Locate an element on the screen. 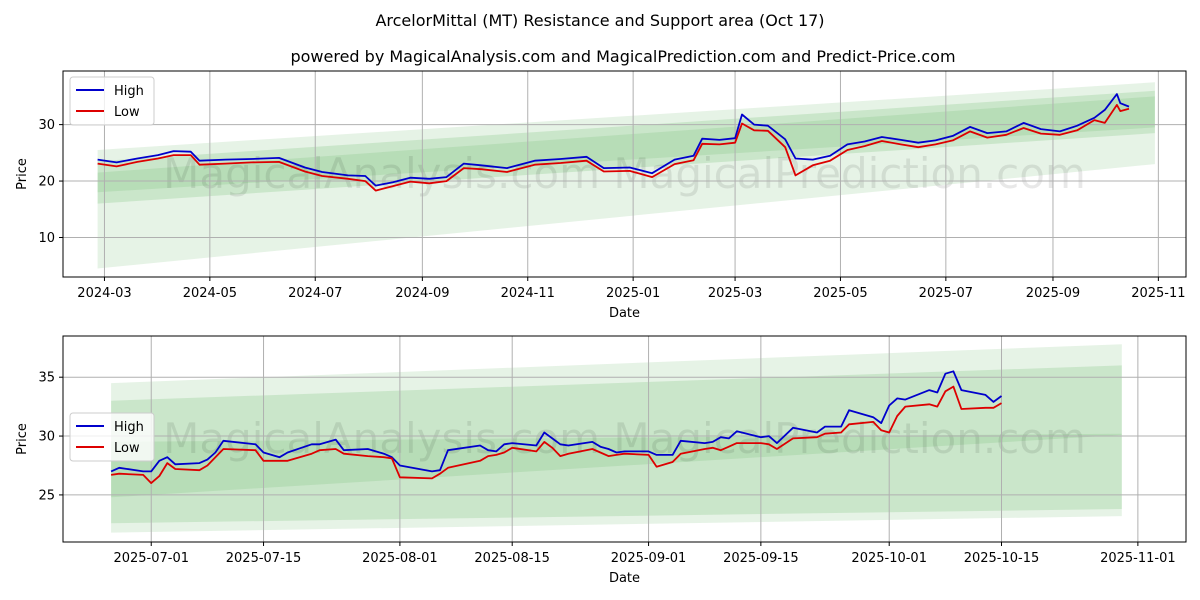 The width and height of the screenshot is (1200, 600). x-tick-label: 2024-03 is located at coordinates (104, 293).